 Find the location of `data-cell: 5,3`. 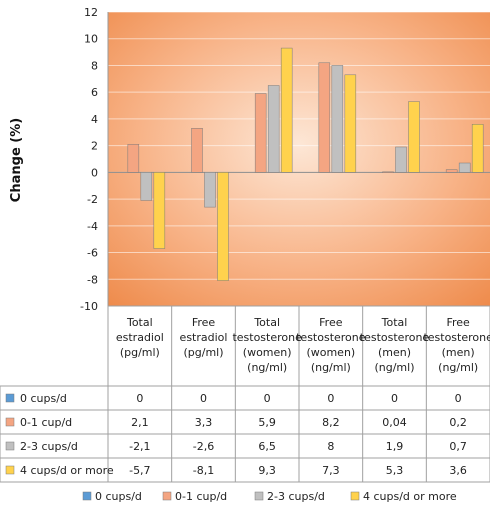

data-cell: 5,3 is located at coordinates (395, 470).